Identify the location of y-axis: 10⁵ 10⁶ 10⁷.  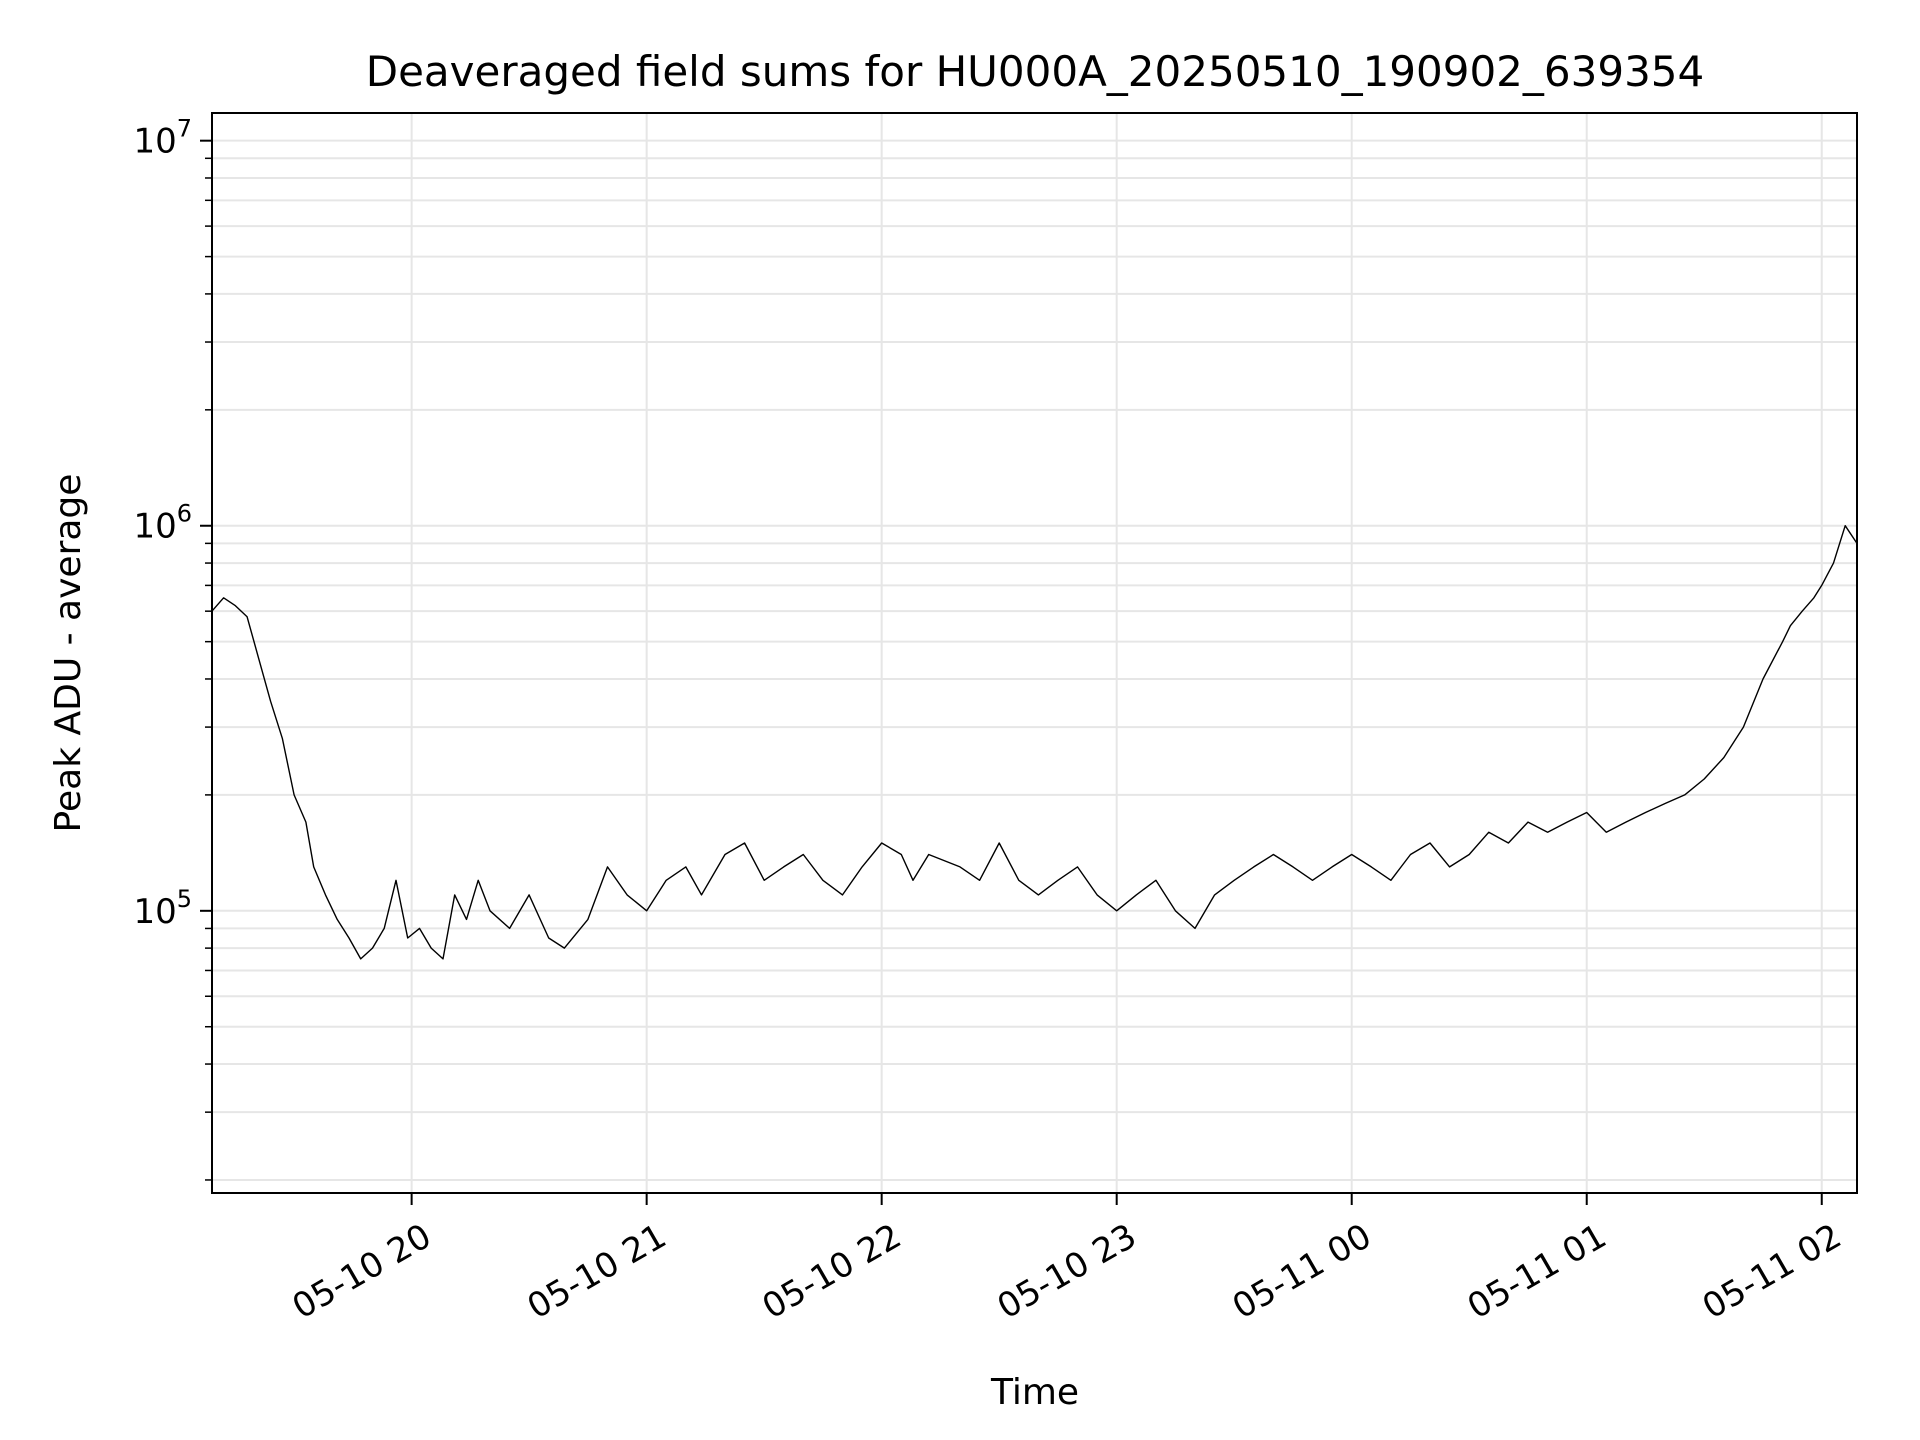
(172, 648).